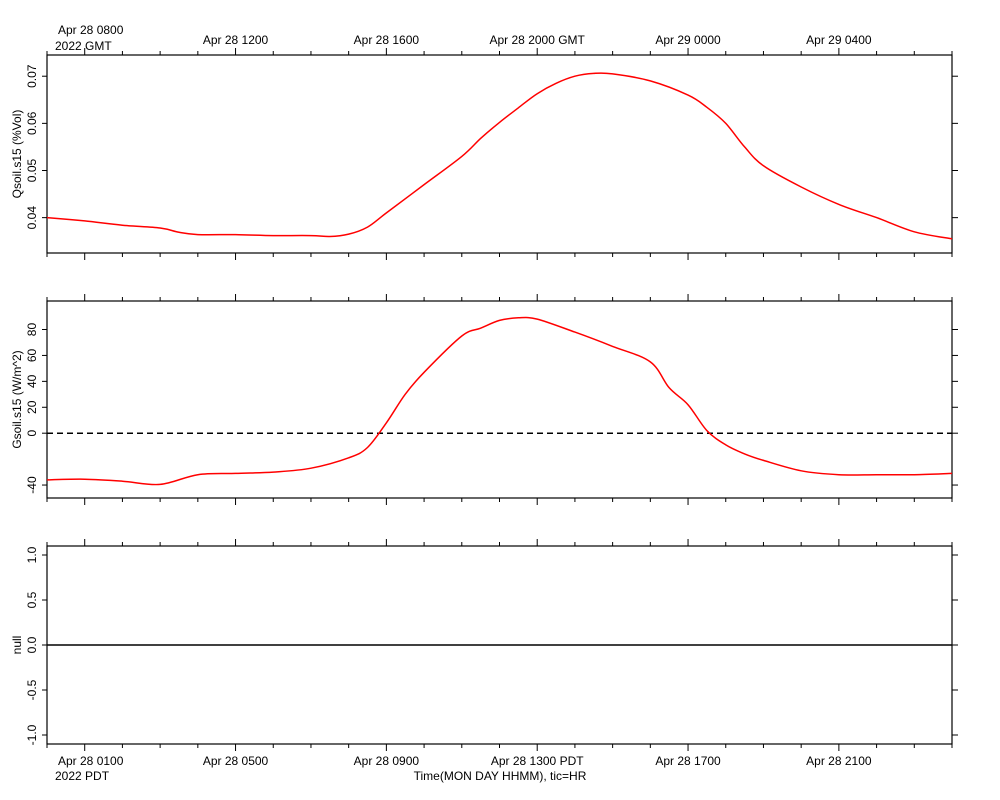  Describe the element at coordinates (32, 407) in the screenshot. I see `y-tick-label: 20` at that location.